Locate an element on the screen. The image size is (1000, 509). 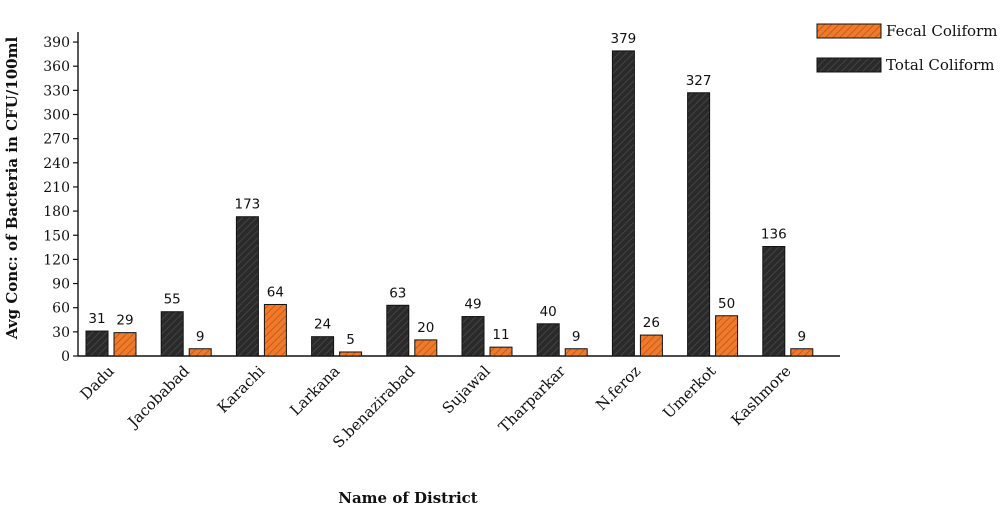
legend-swatch-fecal-coliform is located at coordinates (849, 31).